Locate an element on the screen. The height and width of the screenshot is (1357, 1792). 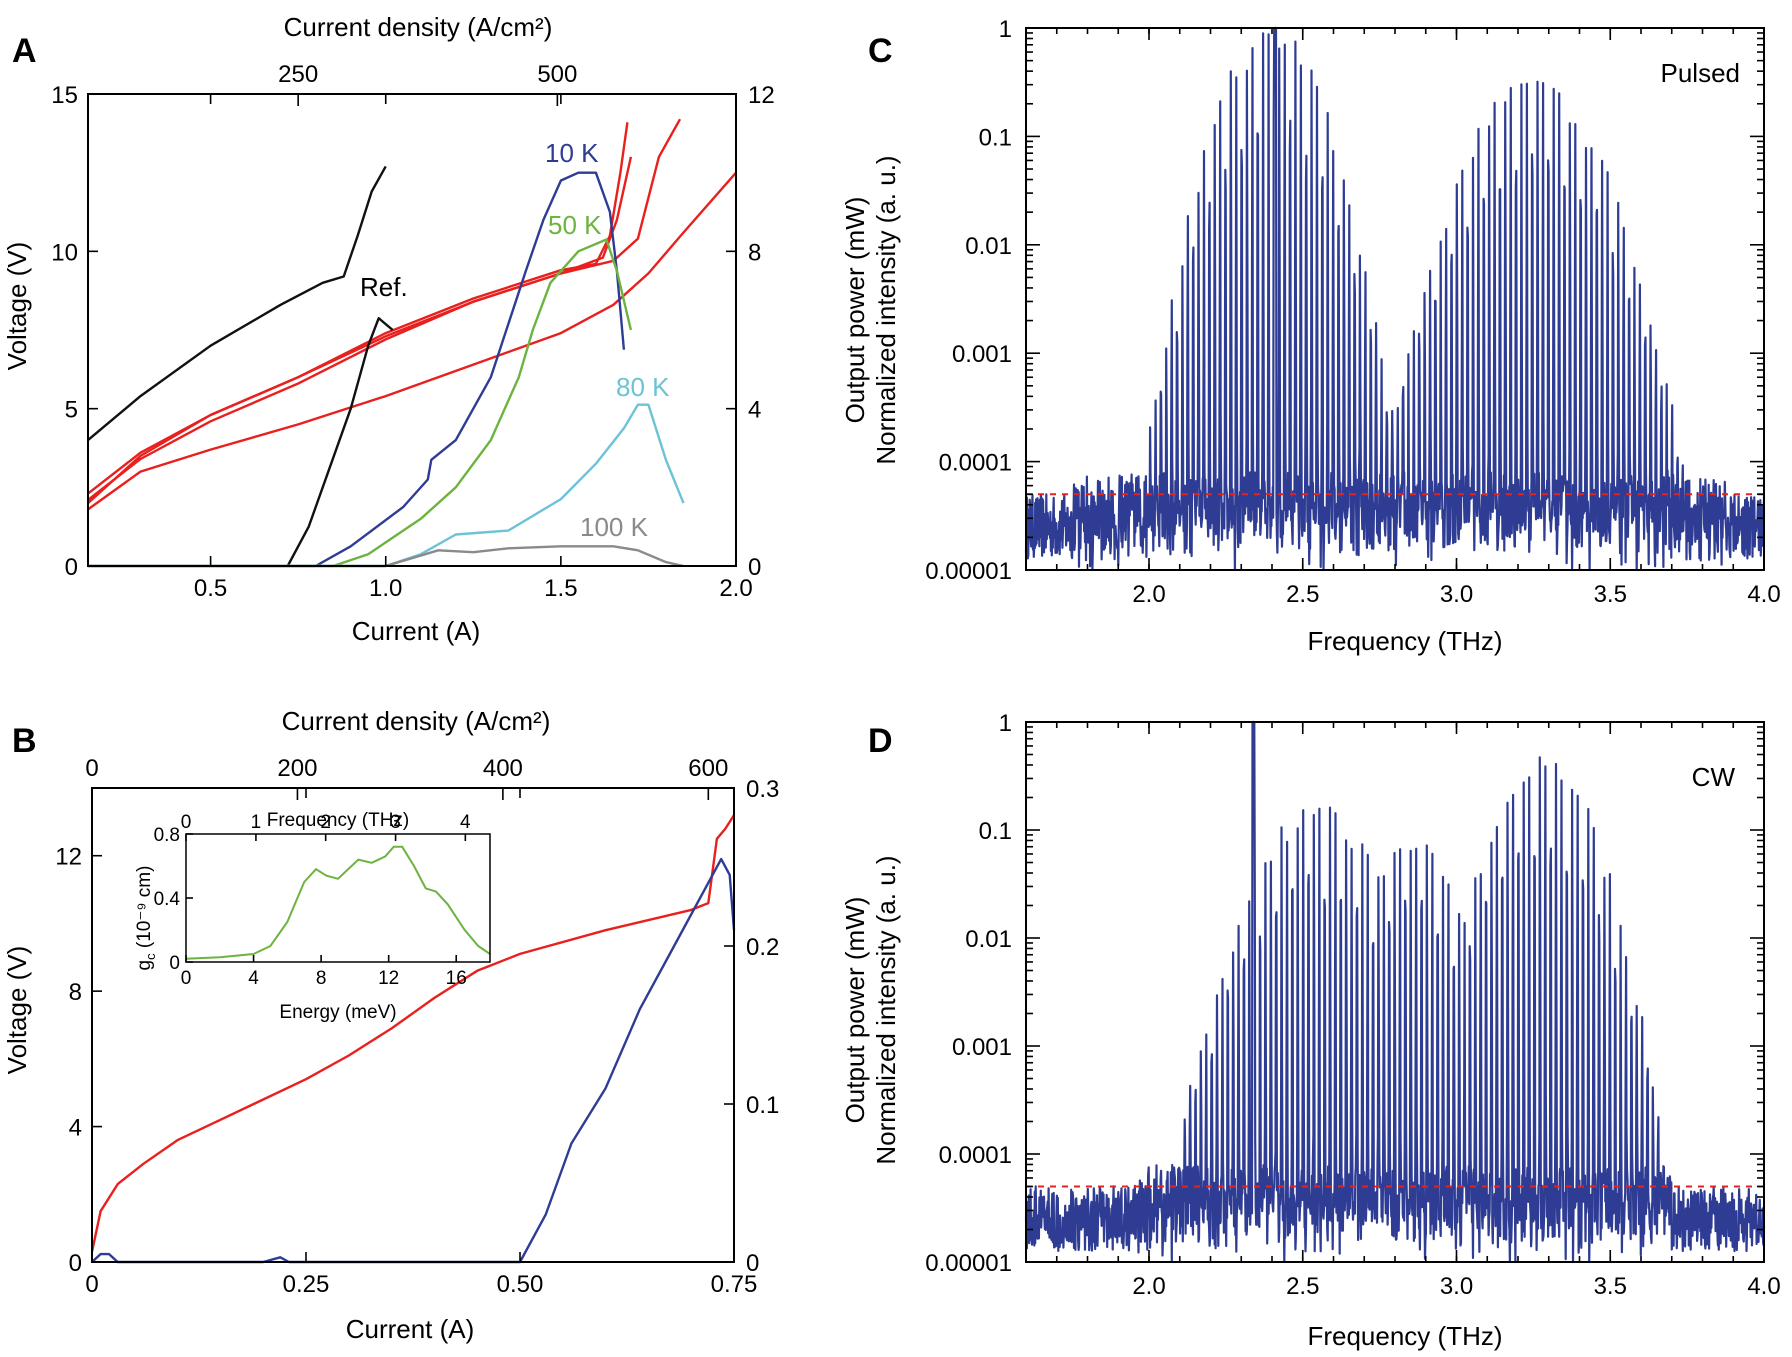
series-iv-10-k is located at coordinates (358, 308).